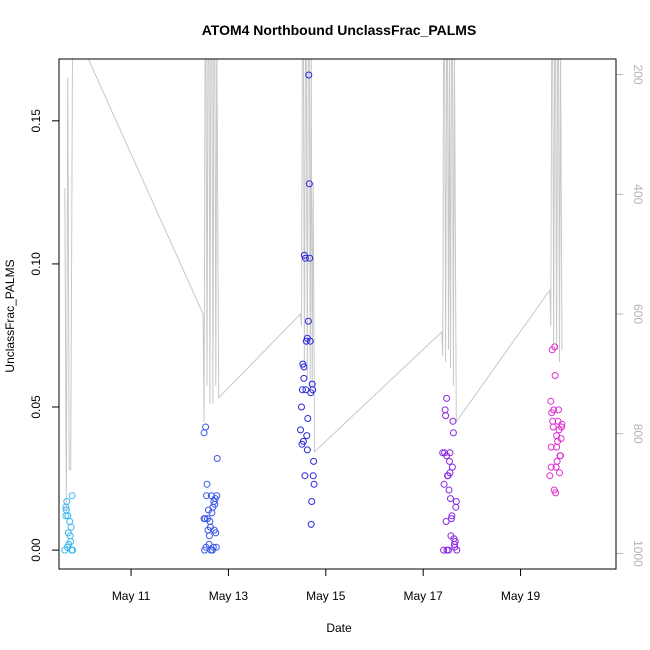  I want to click on y2-tick-label-3: 800, so click(638, 434).